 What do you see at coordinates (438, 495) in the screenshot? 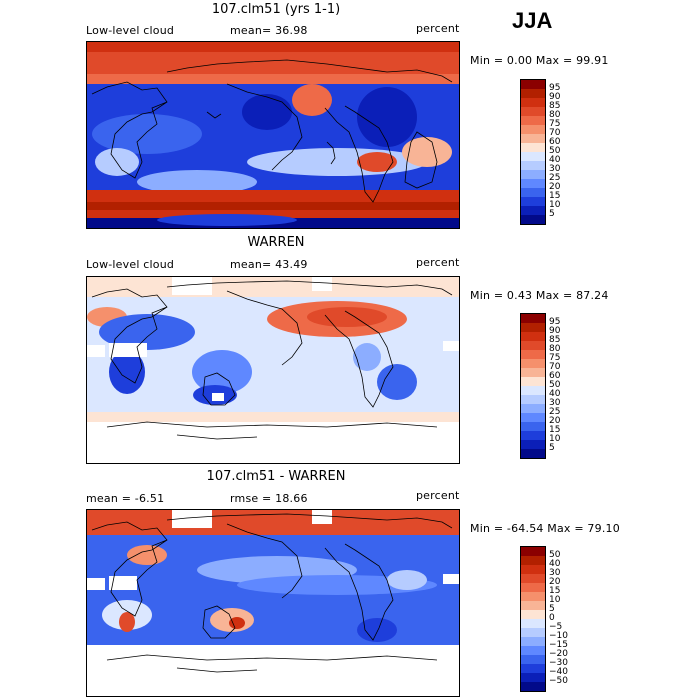
I see `panel-3-units-label: percent` at bounding box center [438, 495].